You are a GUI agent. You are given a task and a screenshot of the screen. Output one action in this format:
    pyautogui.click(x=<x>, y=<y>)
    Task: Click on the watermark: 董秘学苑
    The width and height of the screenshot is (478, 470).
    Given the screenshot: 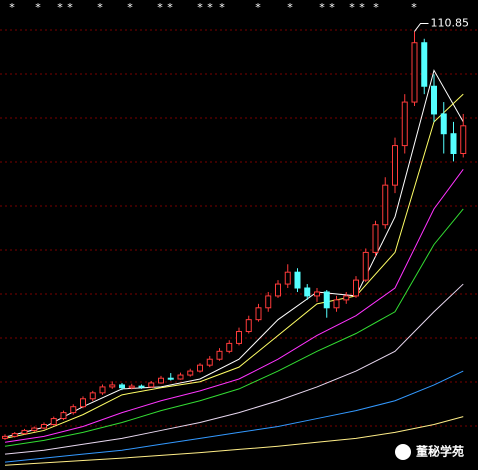 What is the action you would take?
    pyautogui.click(x=429, y=452)
    